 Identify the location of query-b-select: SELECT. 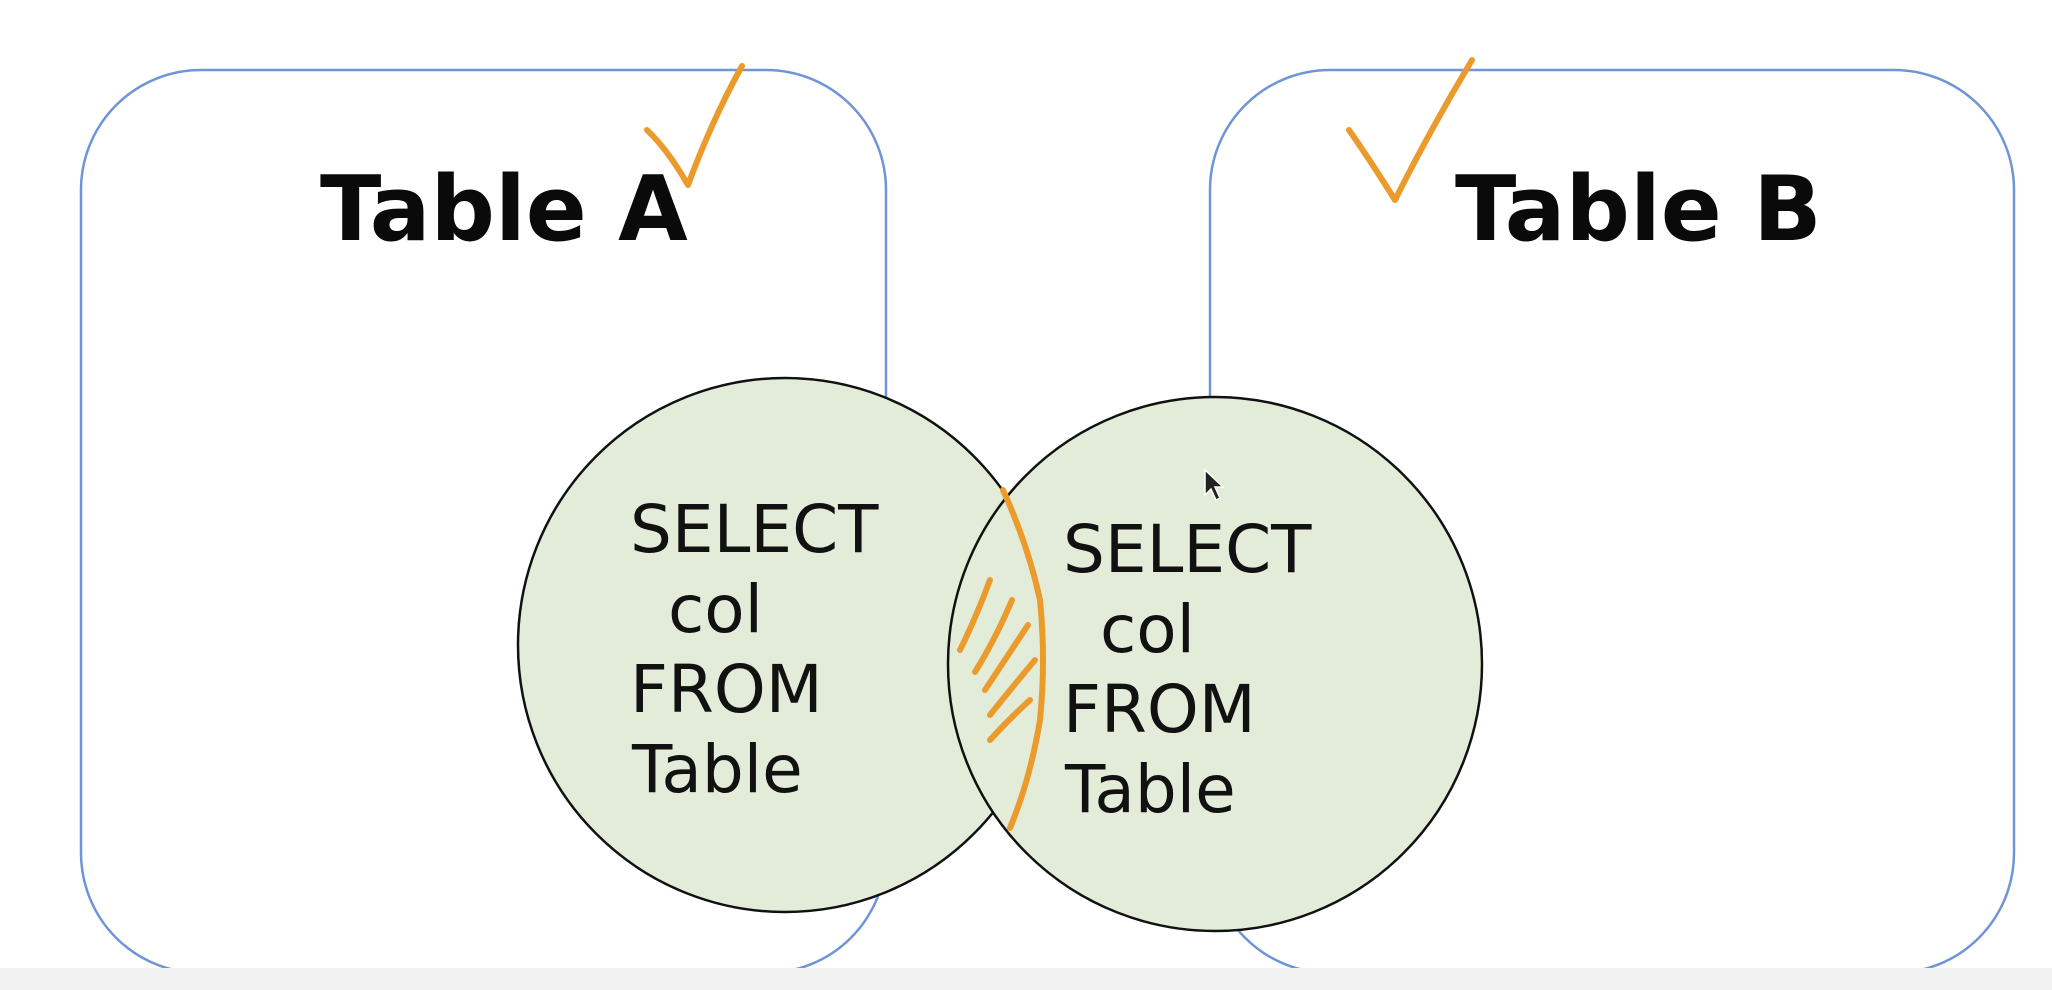
(1187, 549).